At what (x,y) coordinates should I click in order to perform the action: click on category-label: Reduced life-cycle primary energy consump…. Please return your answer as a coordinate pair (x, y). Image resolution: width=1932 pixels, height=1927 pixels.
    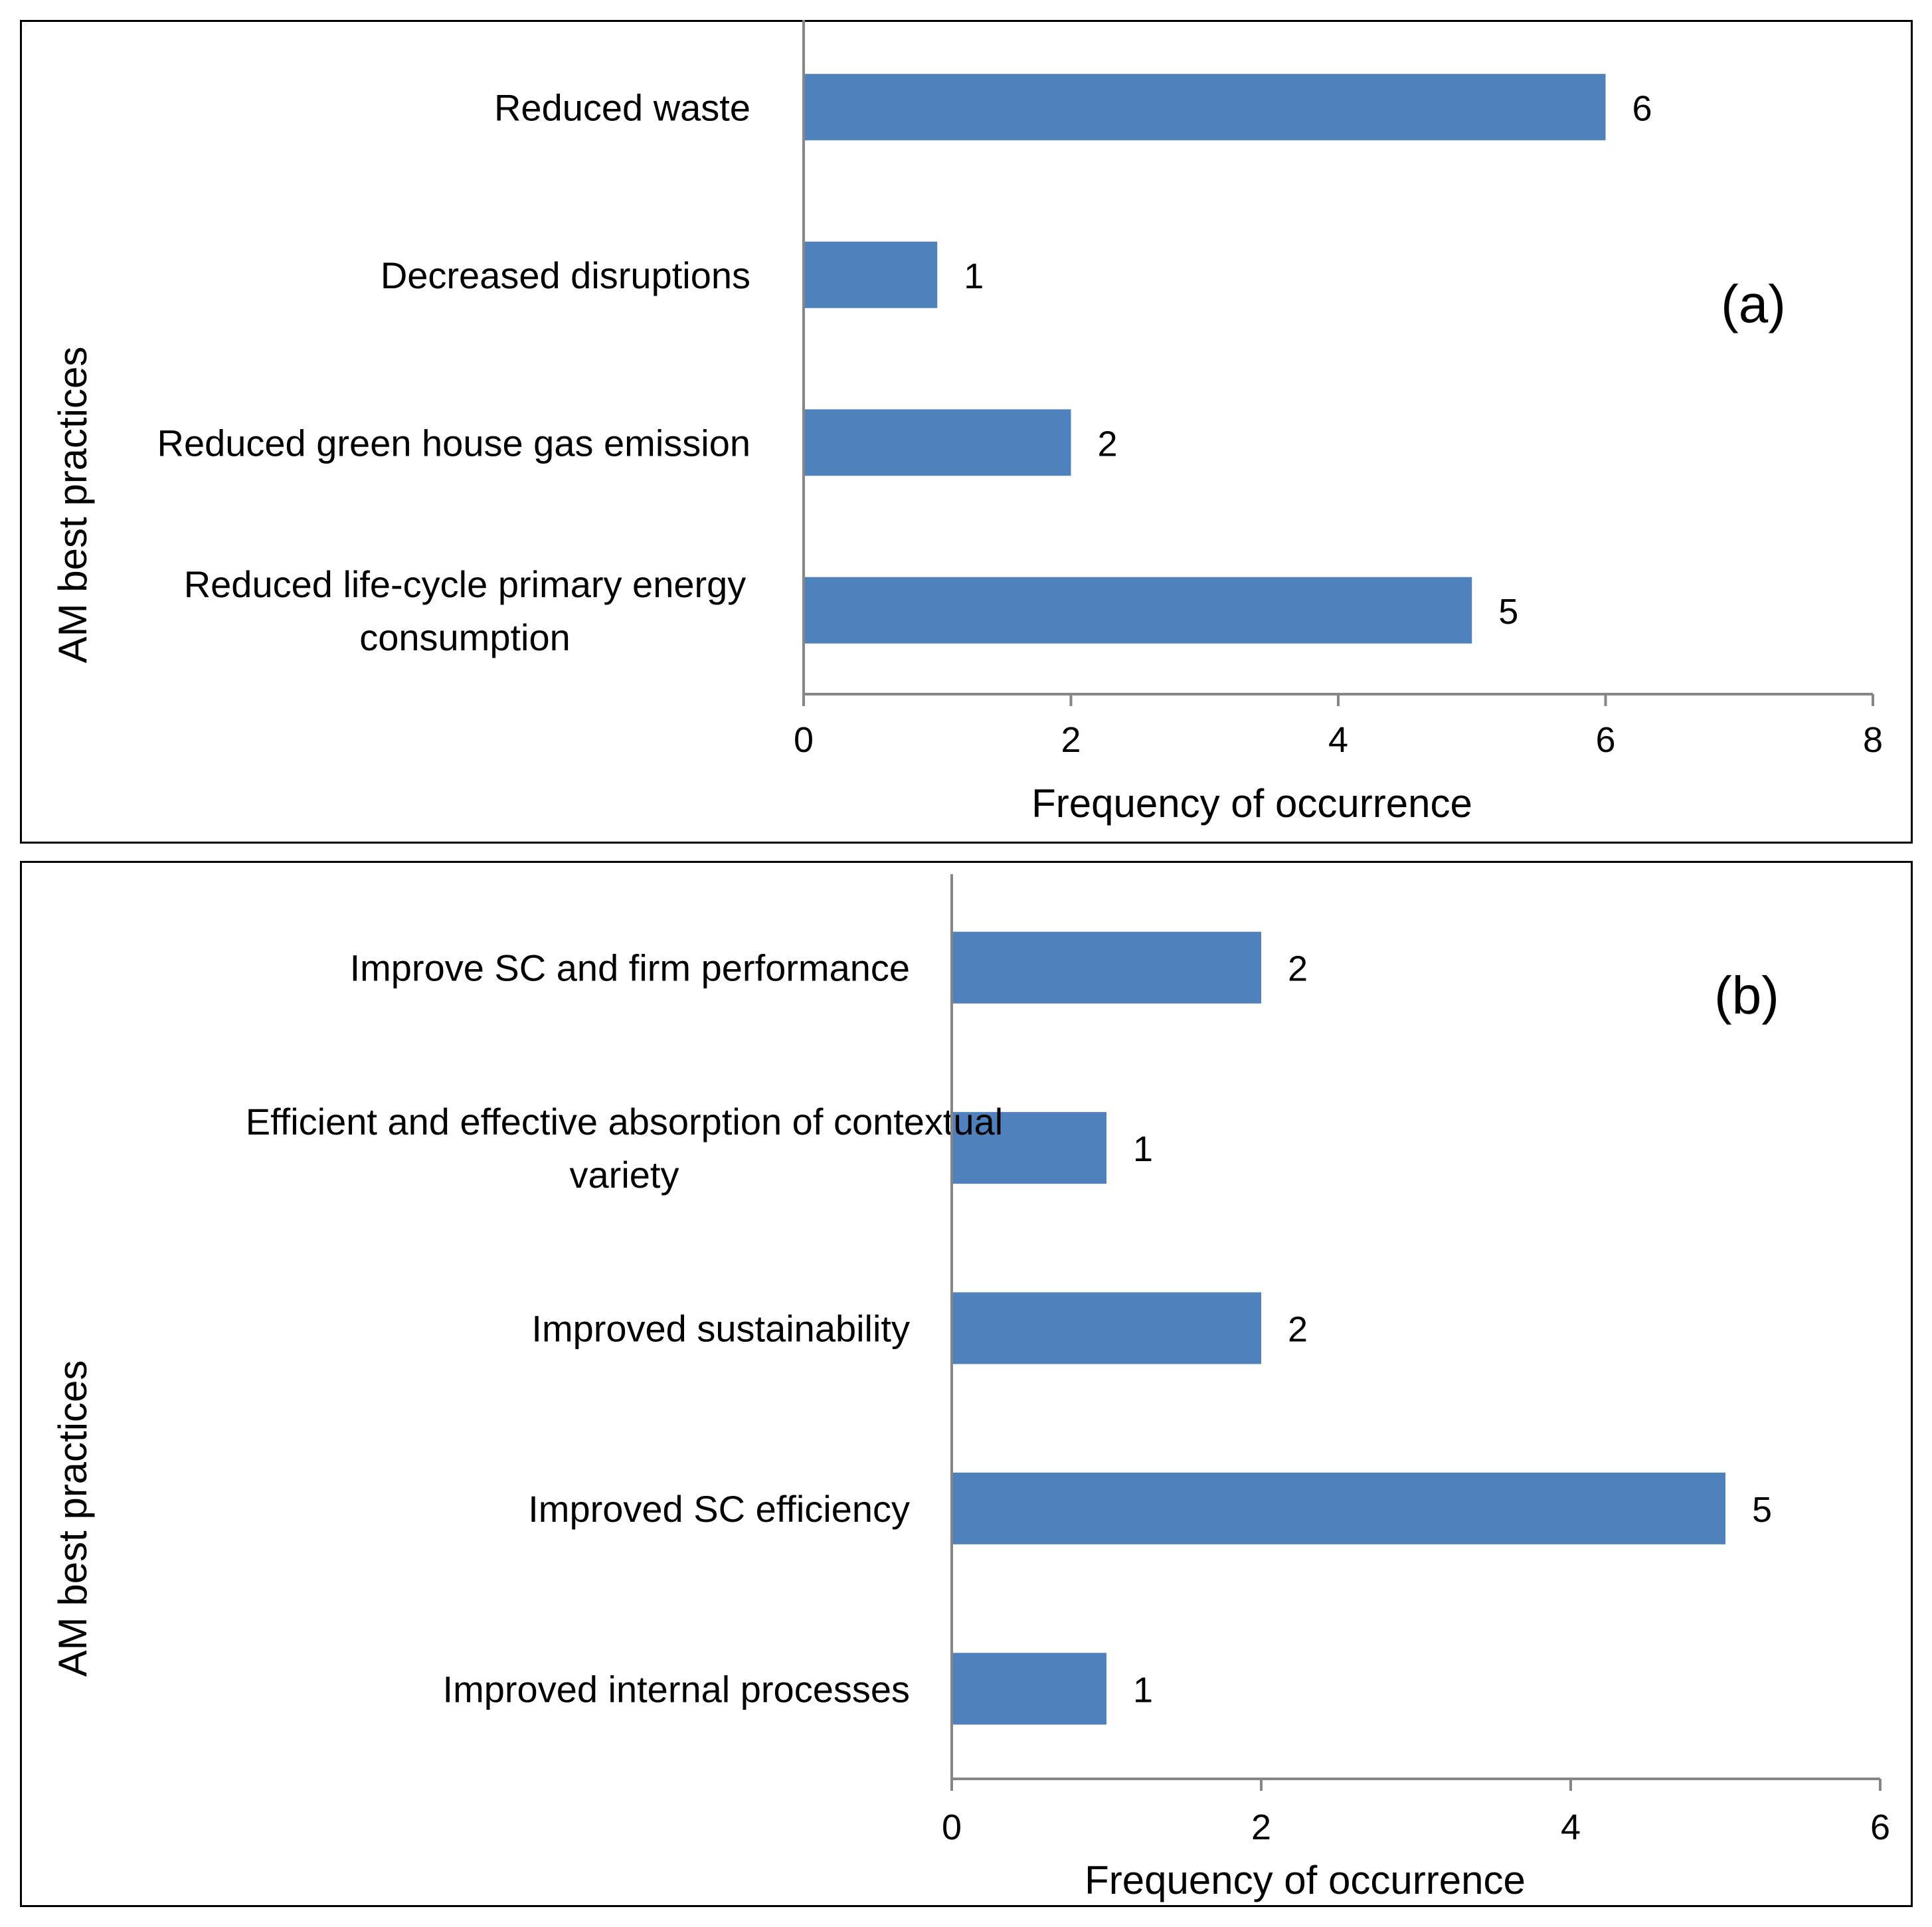
    Looking at the image, I should click on (465, 610).